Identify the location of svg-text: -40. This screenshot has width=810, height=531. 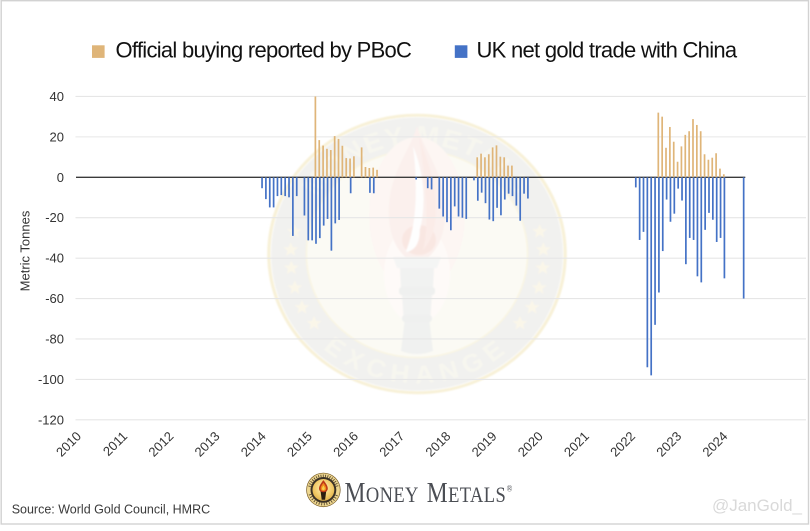
(54, 258).